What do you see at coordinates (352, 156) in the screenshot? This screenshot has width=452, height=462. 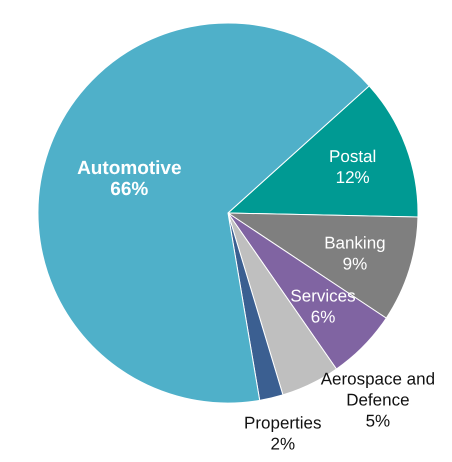 I see `slice-label: Postal` at bounding box center [352, 156].